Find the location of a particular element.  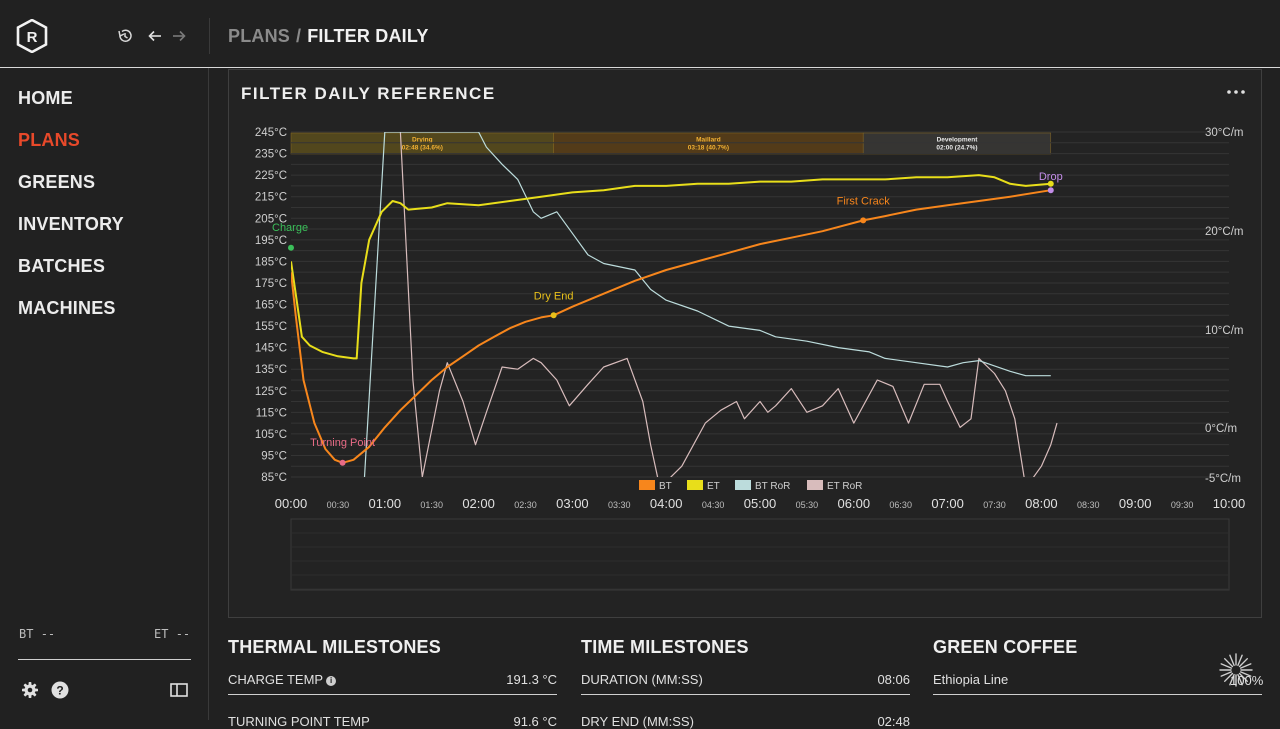

legend-label: BT RoR is located at coordinates (772, 486).